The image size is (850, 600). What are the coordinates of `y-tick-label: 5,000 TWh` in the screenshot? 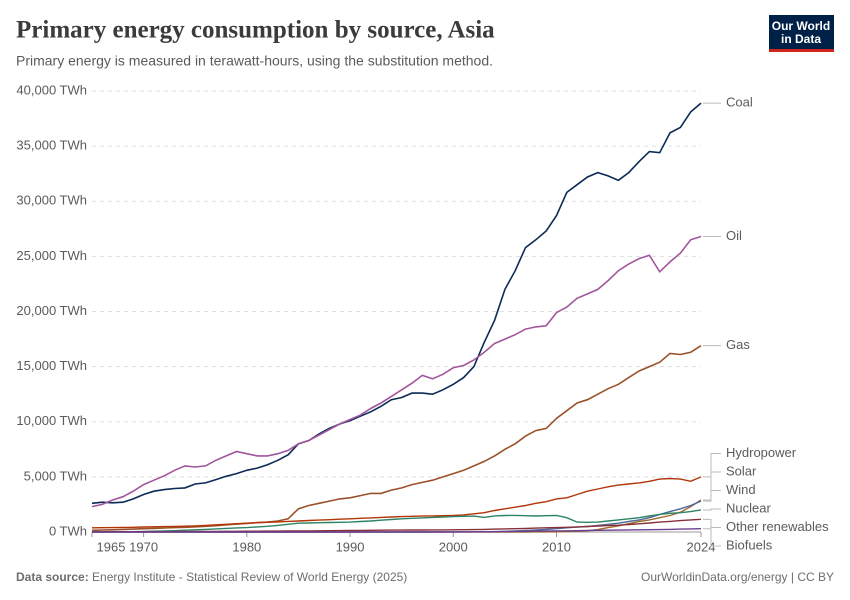 It's located at (55, 475).